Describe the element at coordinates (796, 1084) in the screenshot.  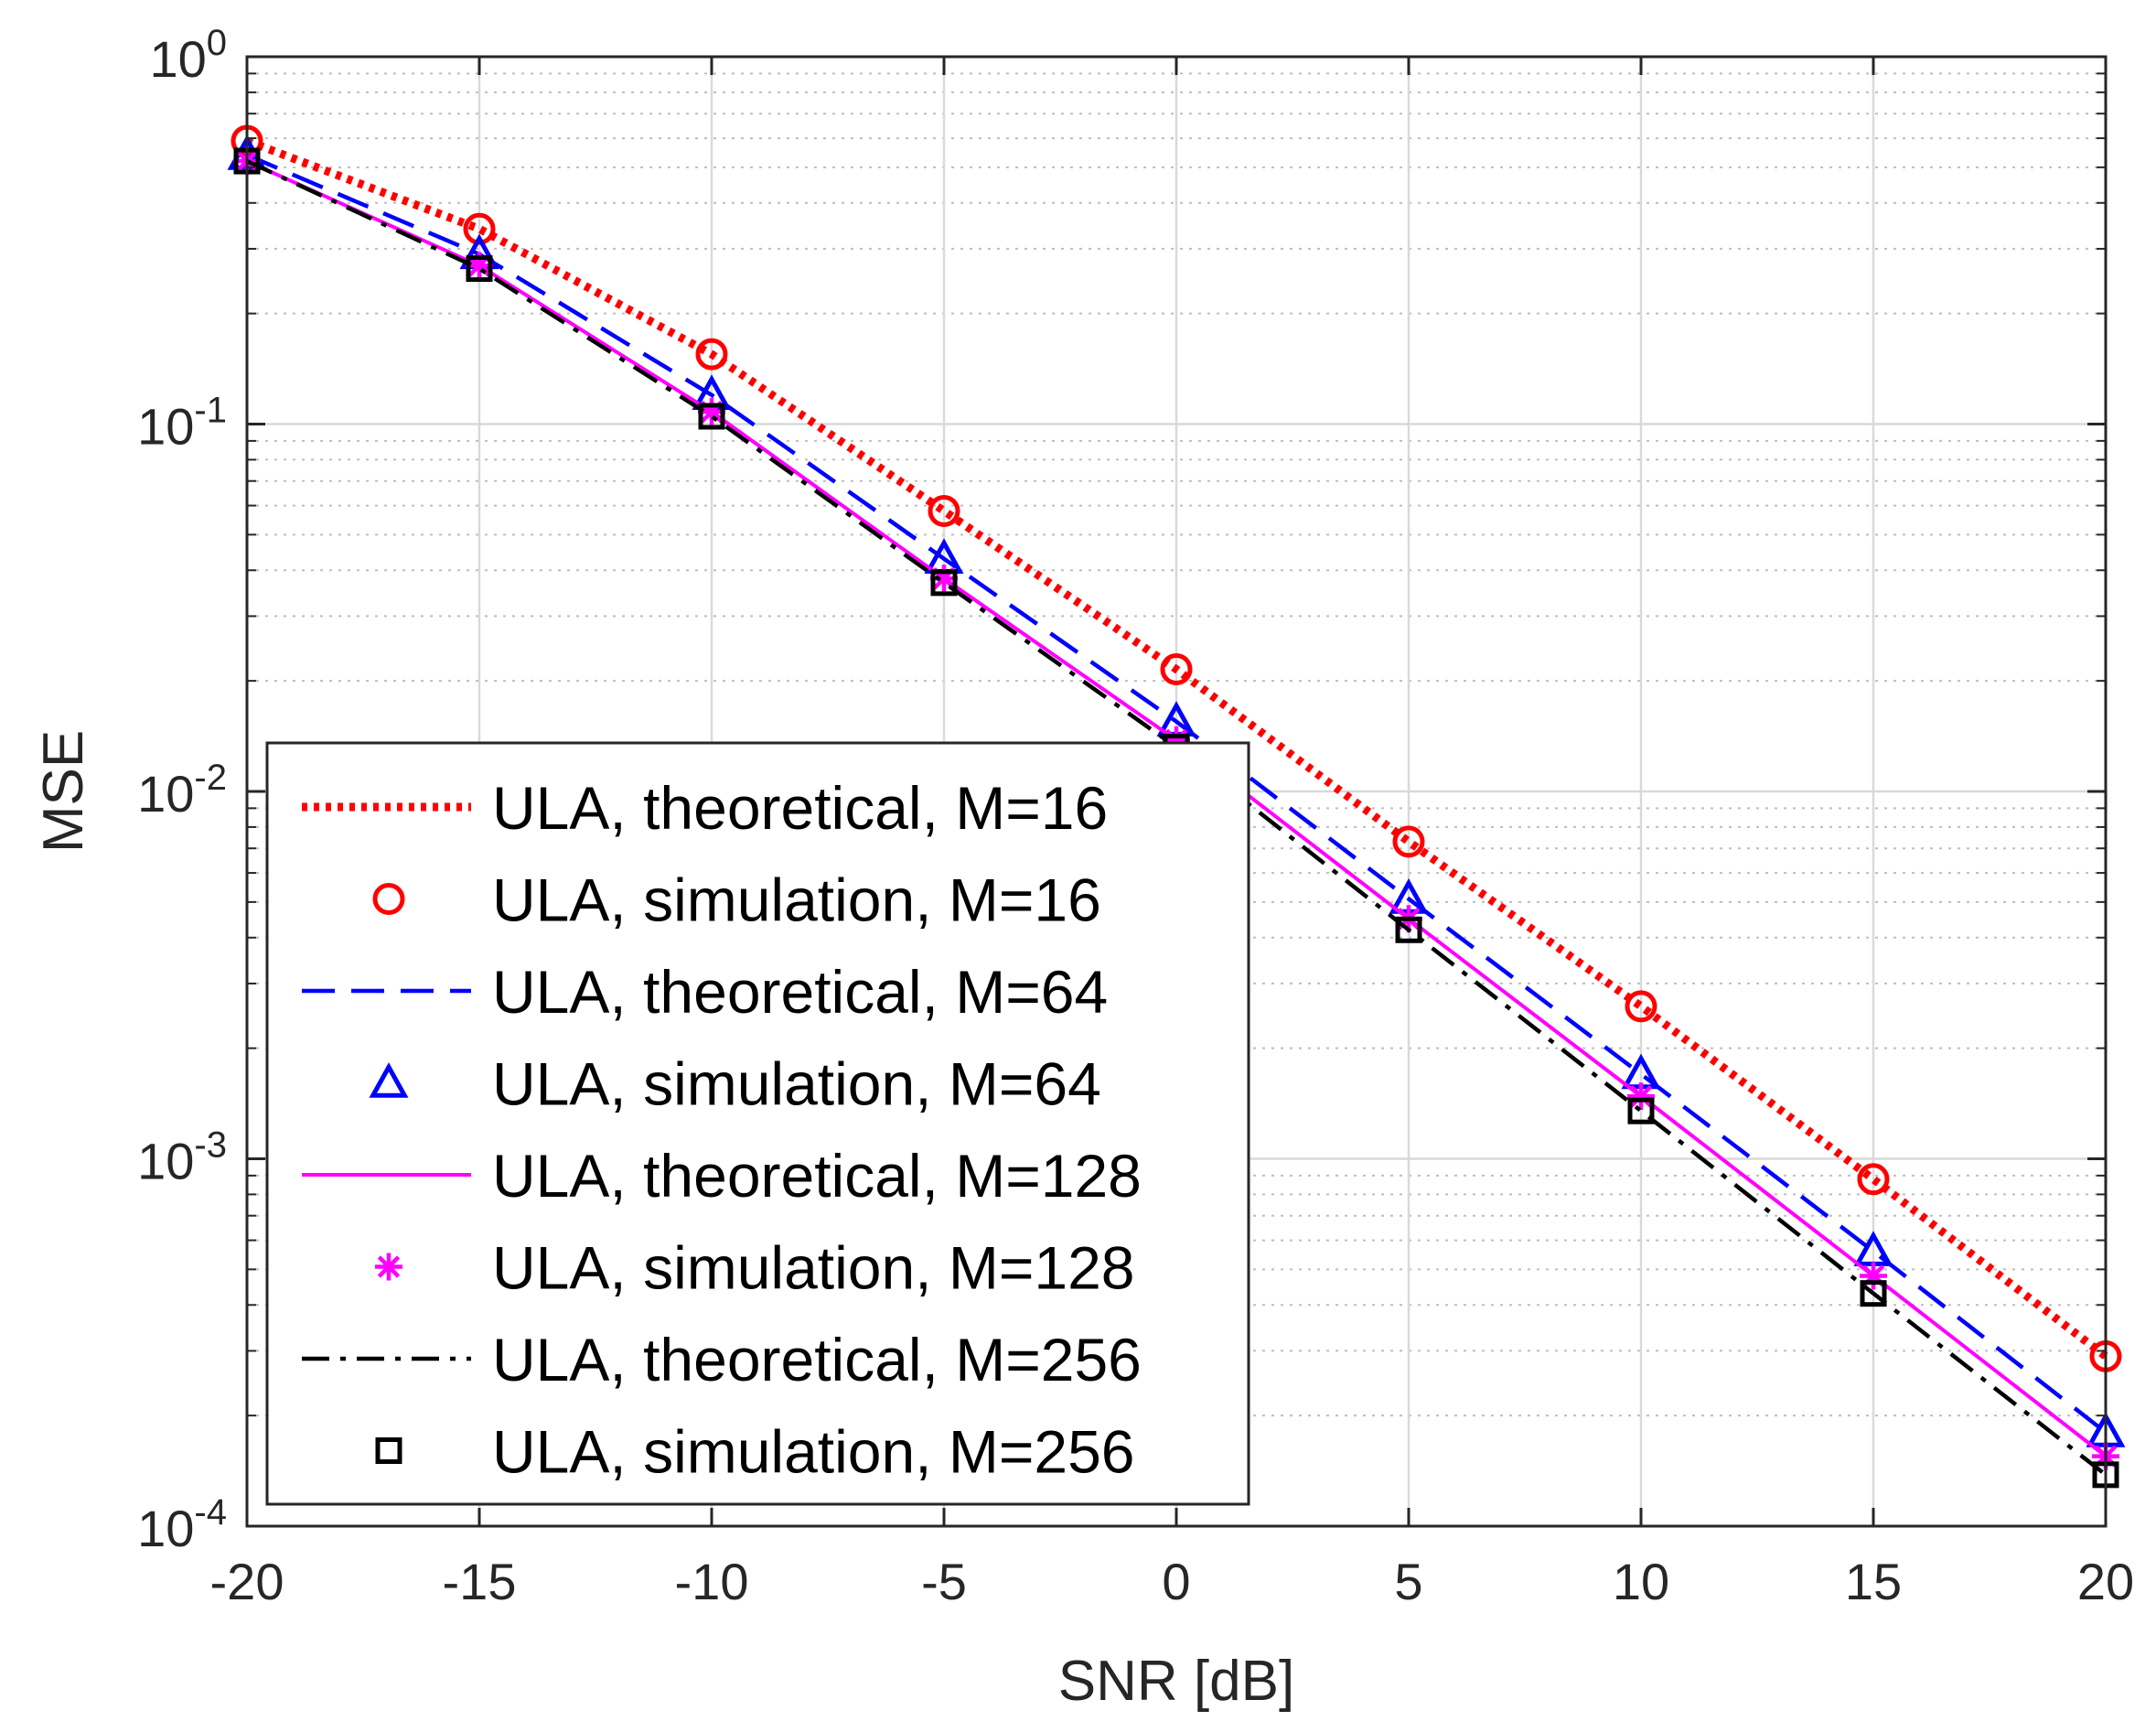
I see `legend-label: ULA, simulation, M=64` at that location.